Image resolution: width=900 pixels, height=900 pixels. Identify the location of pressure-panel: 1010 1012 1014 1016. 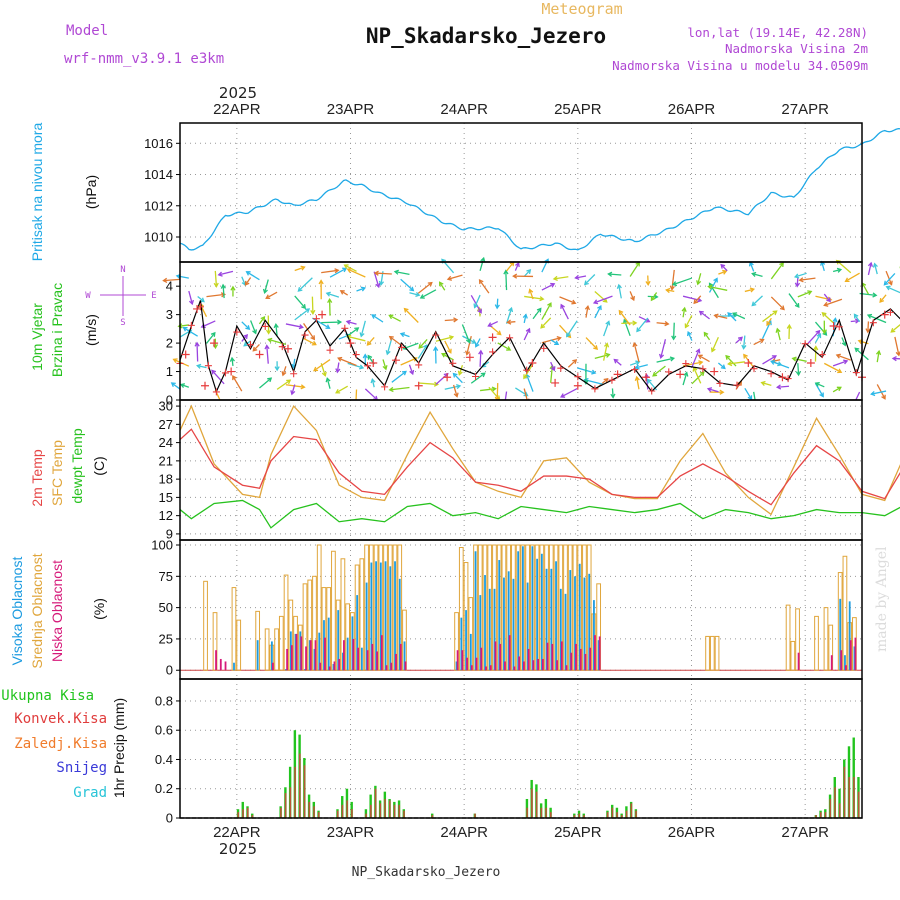
(522, 192).